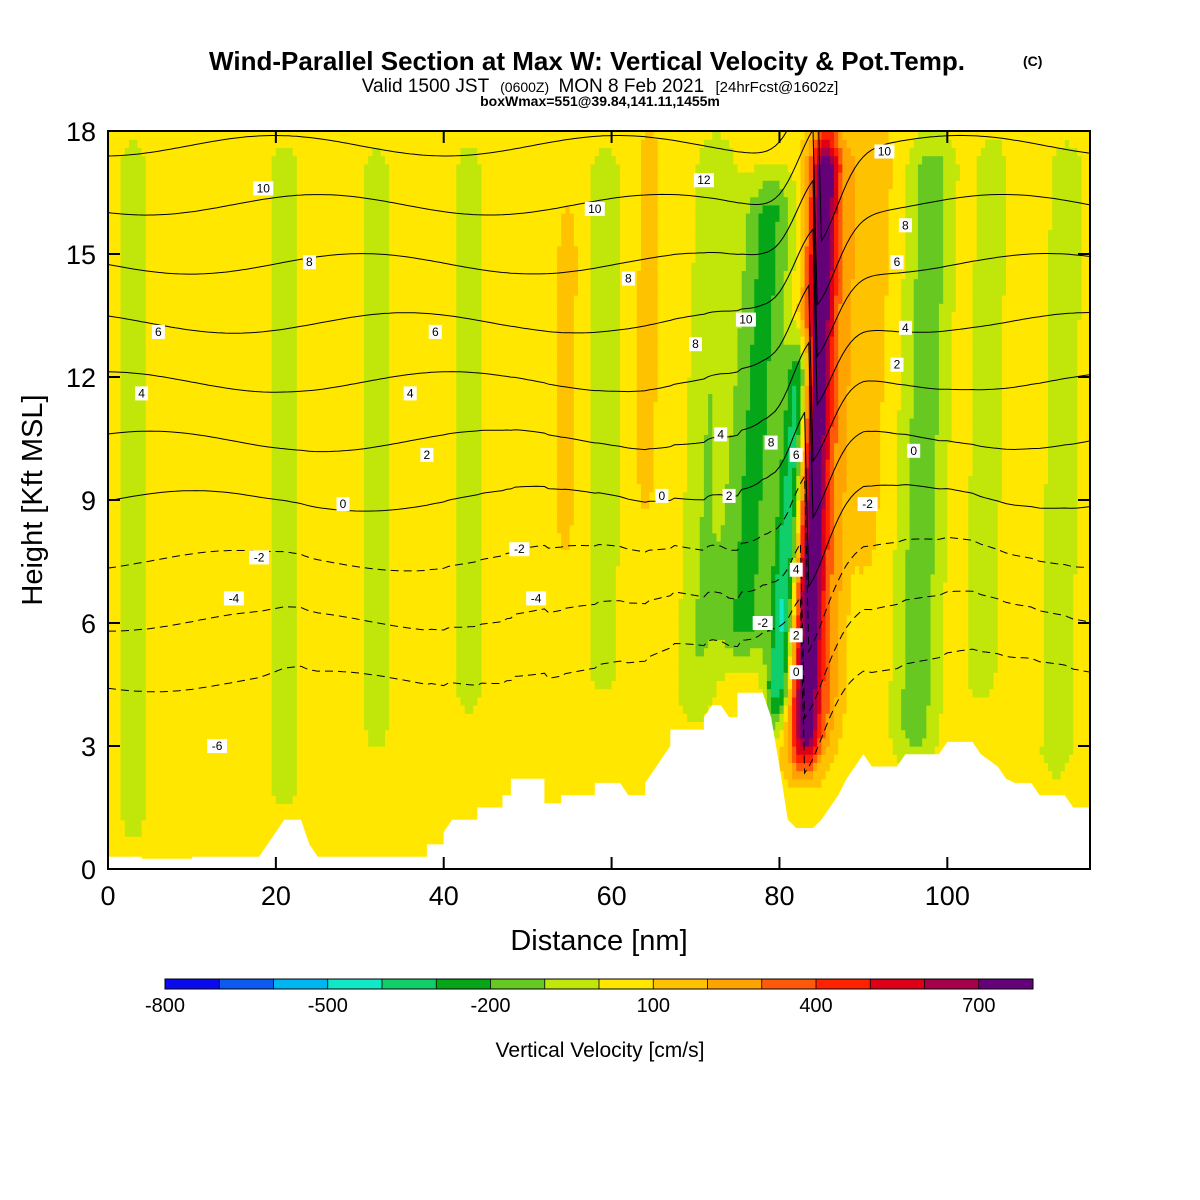 This screenshot has height=1200, width=1200. What do you see at coordinates (88, 501) in the screenshot?
I see `y-tick-label: 9` at bounding box center [88, 501].